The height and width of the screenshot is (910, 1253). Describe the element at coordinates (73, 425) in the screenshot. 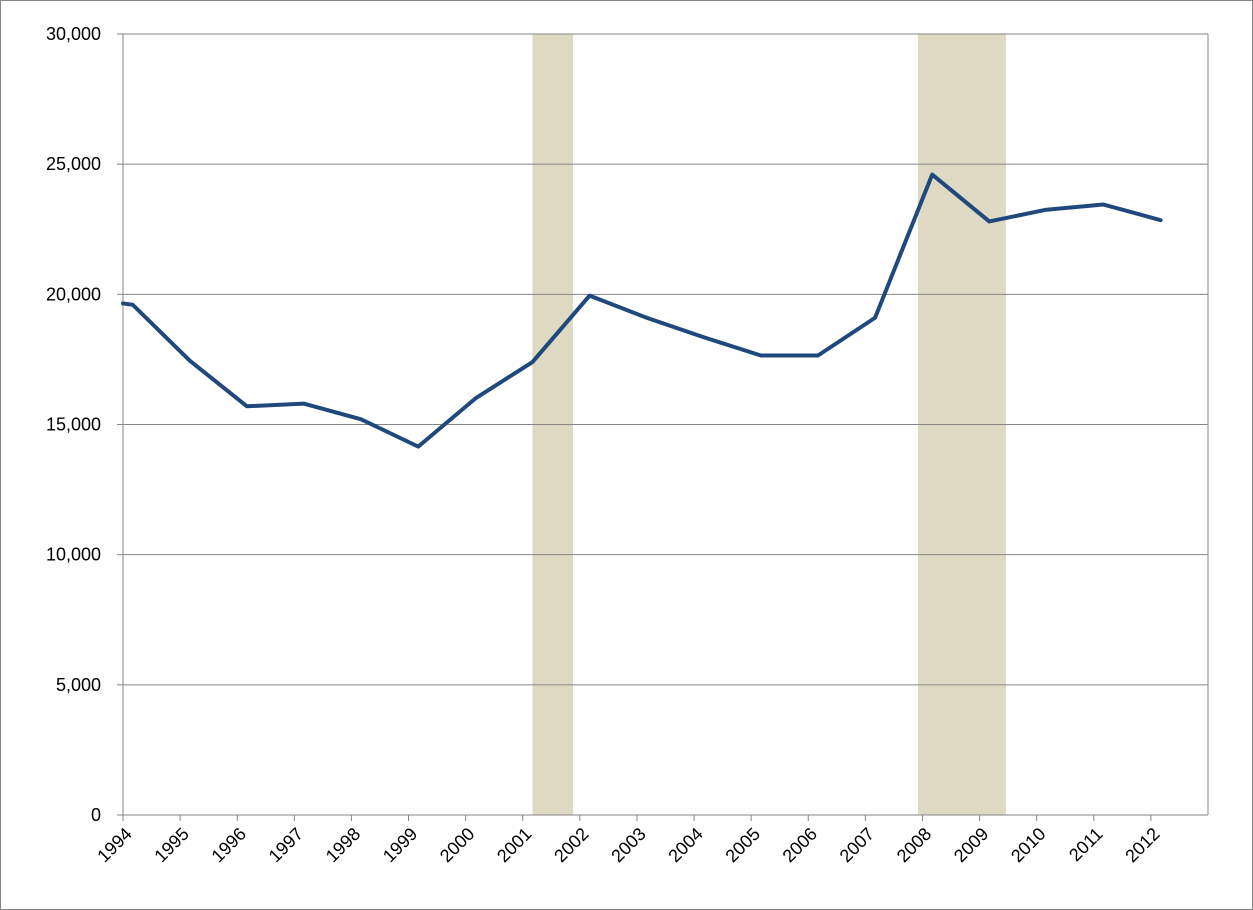

I see `y-tick-label: 15,000` at that location.